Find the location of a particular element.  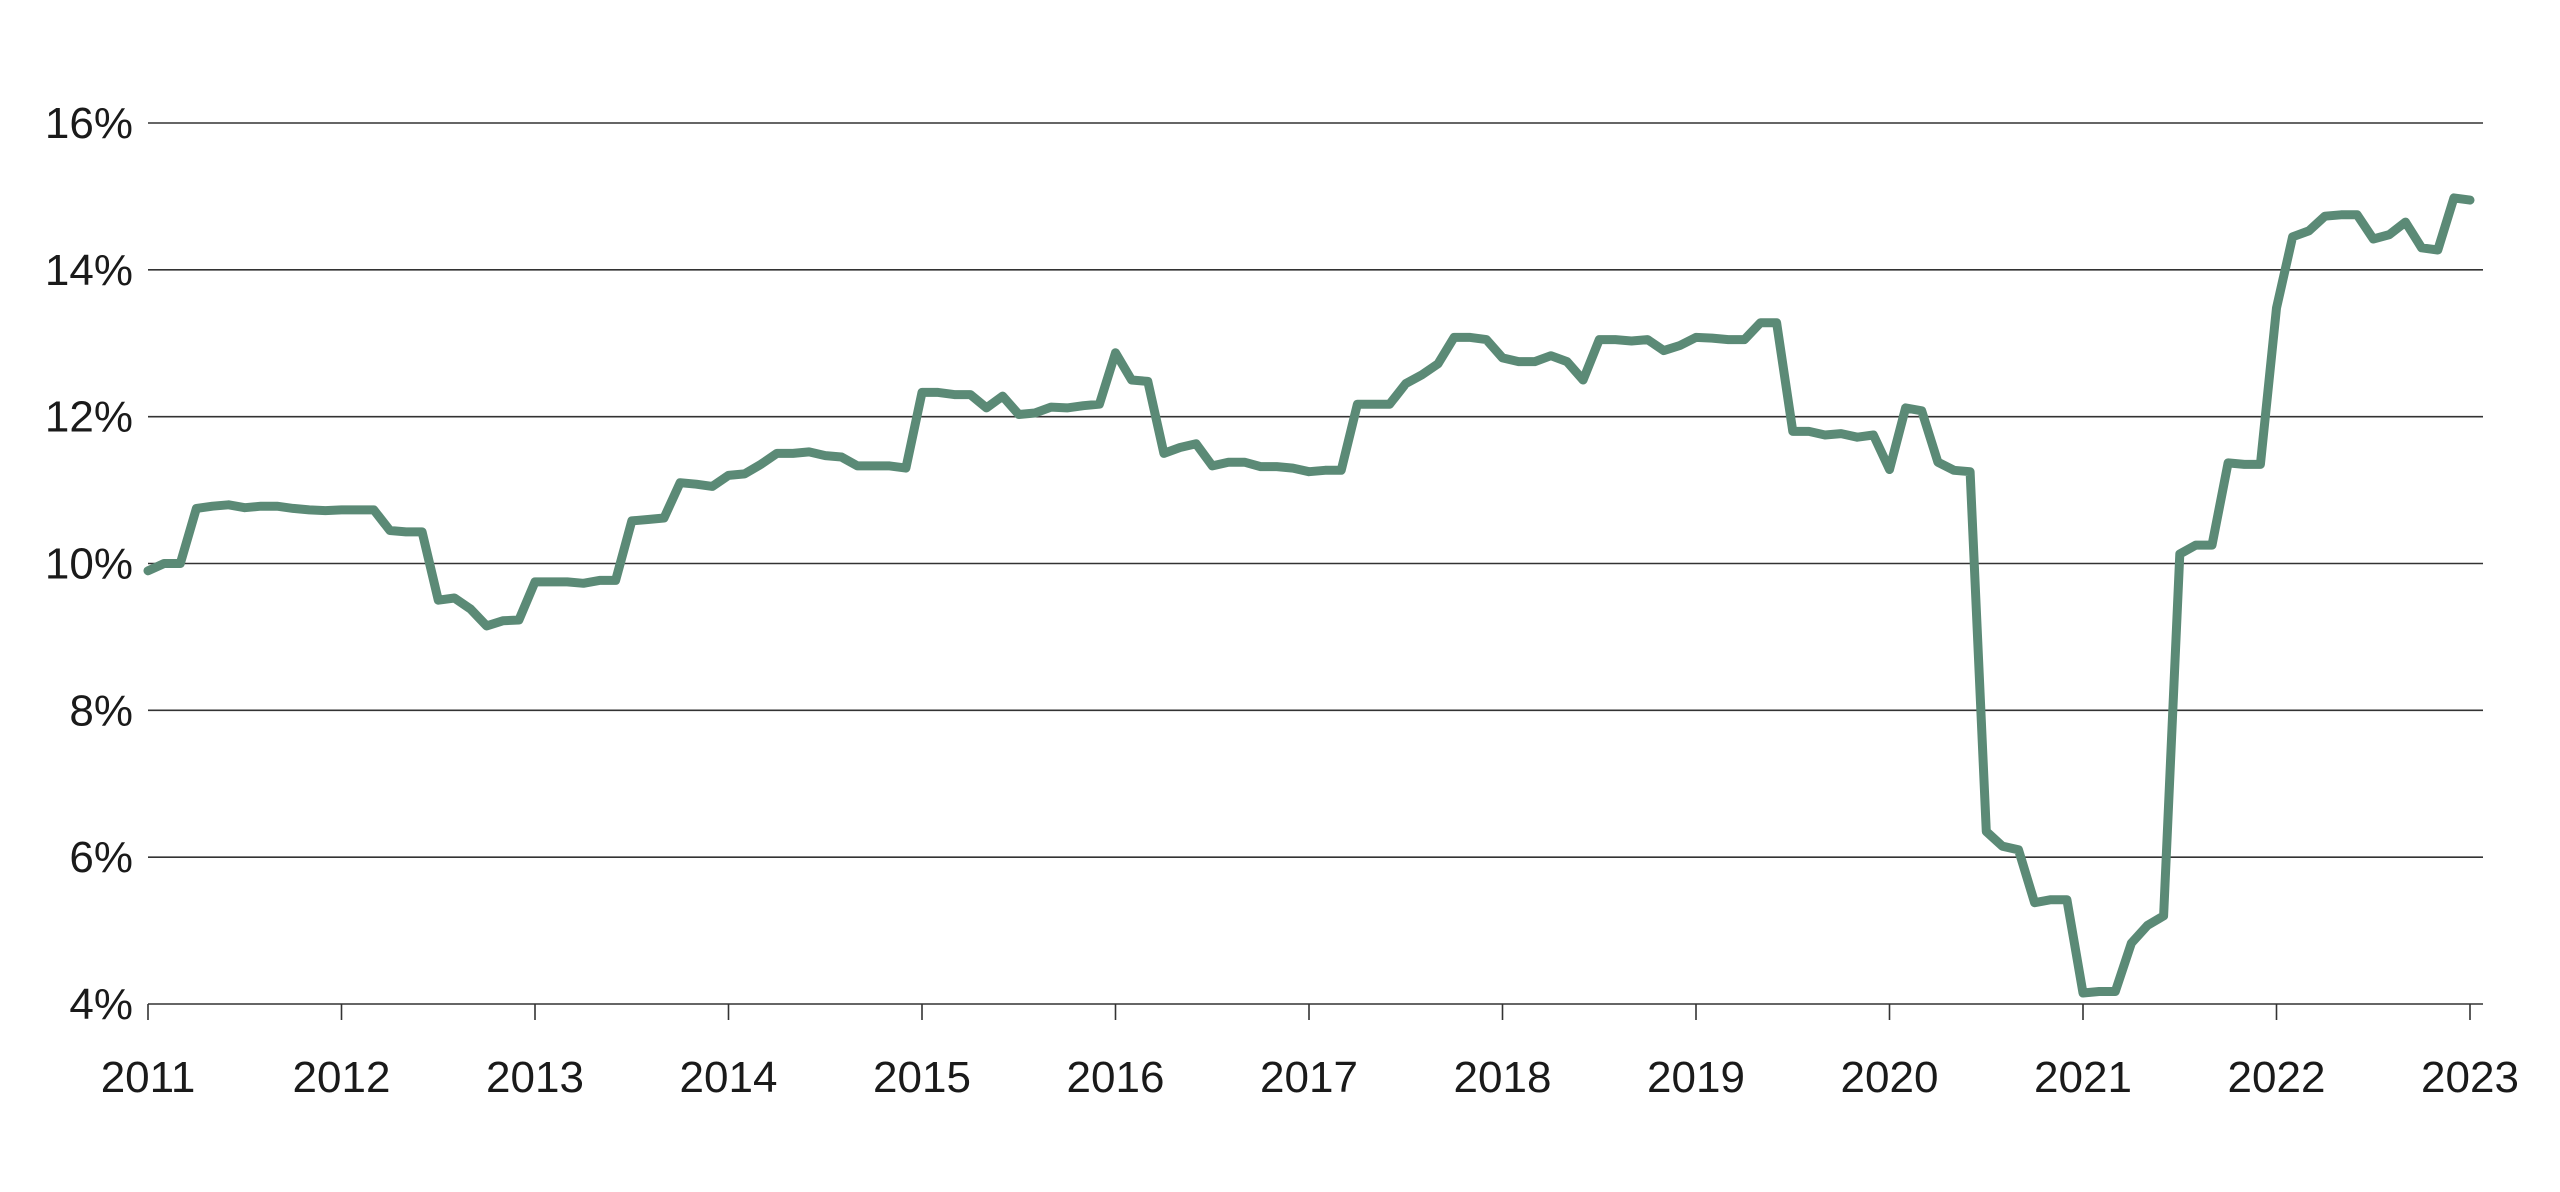

y-tick-label: 6% is located at coordinates (101, 857).